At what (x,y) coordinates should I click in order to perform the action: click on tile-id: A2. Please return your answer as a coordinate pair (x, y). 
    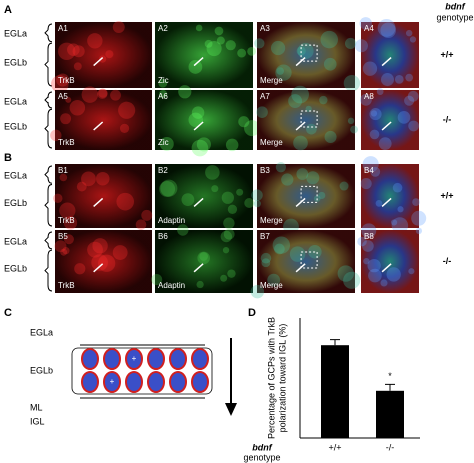
    Looking at the image, I should click on (163, 28).